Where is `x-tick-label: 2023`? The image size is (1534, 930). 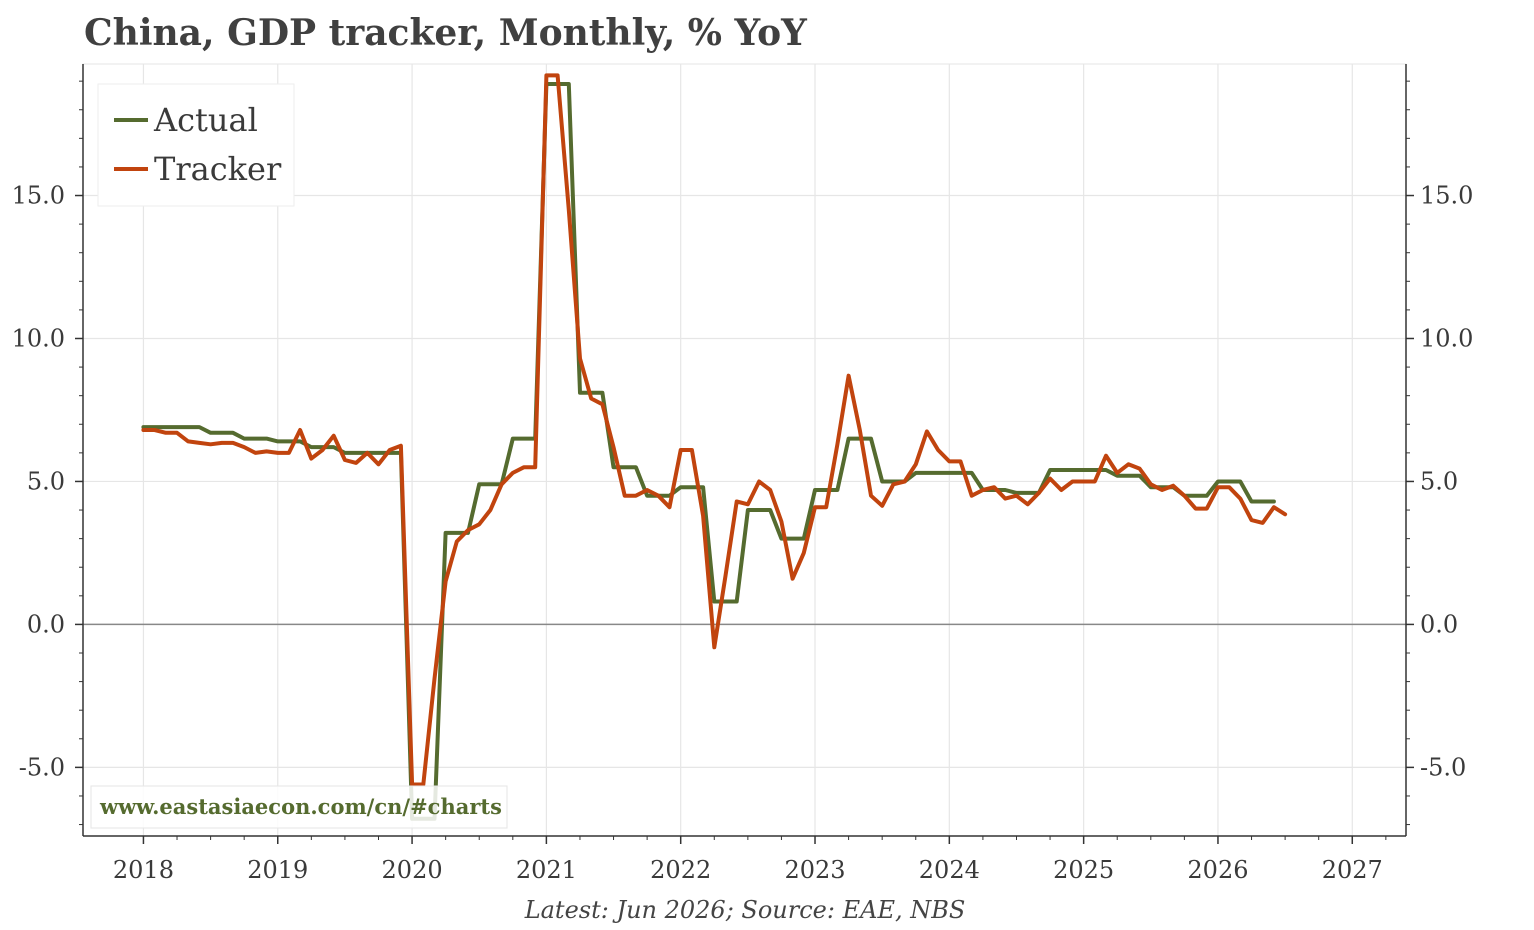
x-tick-label: 2023 is located at coordinates (814, 870).